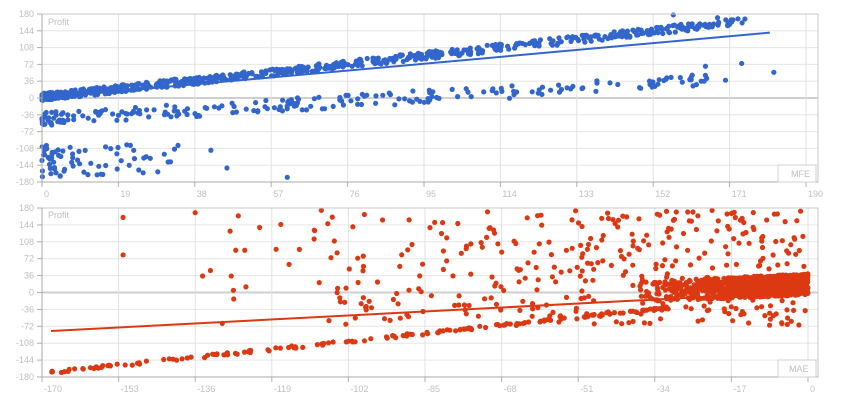 The width and height of the screenshot is (860, 400). I want to click on x-tick-label: 133, so click(586, 194).